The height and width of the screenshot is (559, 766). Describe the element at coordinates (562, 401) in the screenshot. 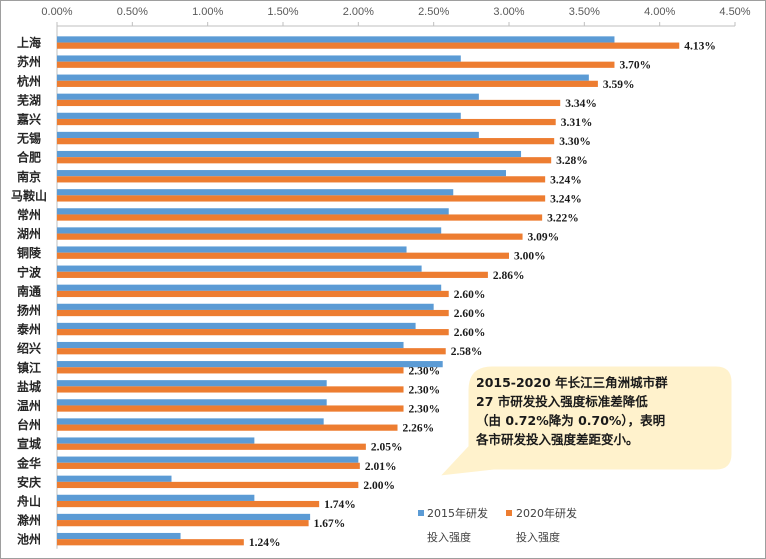

I see `annotation-line-2: 27 市研发投入强度标准差降低` at that location.